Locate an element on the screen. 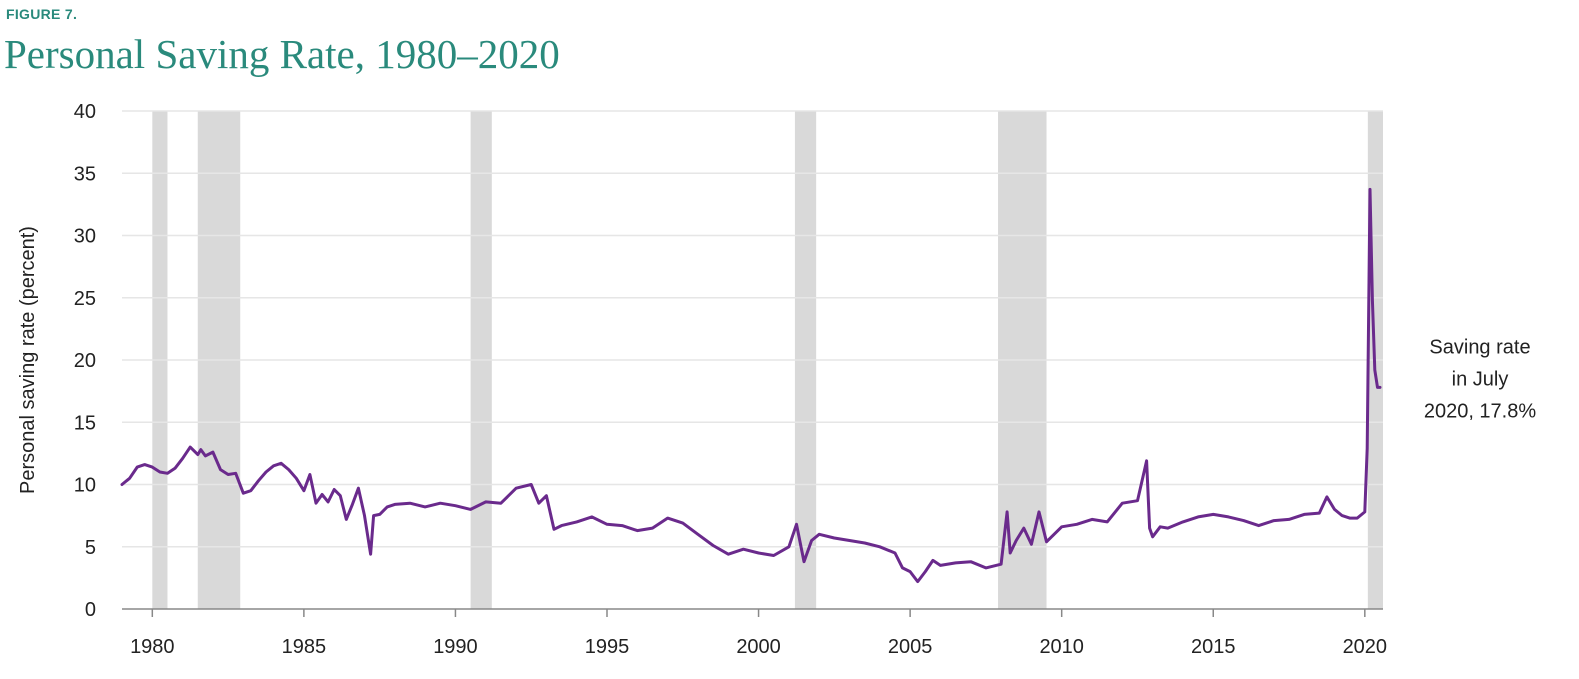  x-tick-label: 1985 is located at coordinates (304, 647).